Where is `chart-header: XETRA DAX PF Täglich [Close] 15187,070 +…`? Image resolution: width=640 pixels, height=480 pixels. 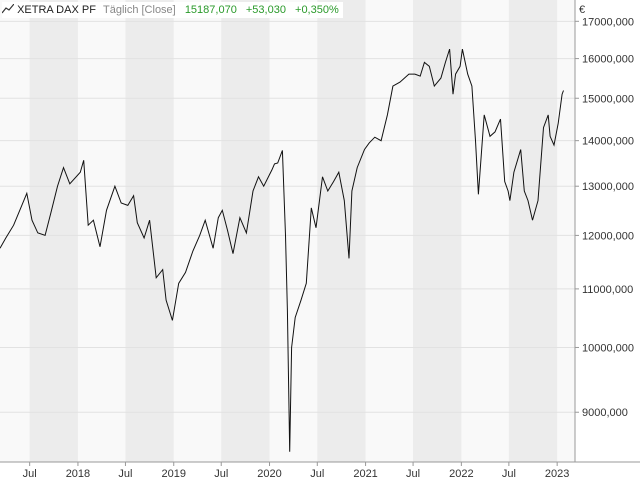 chart-header: XETRA DAX PF Täglich [Close] 15187,070 +… is located at coordinates (172, 10).